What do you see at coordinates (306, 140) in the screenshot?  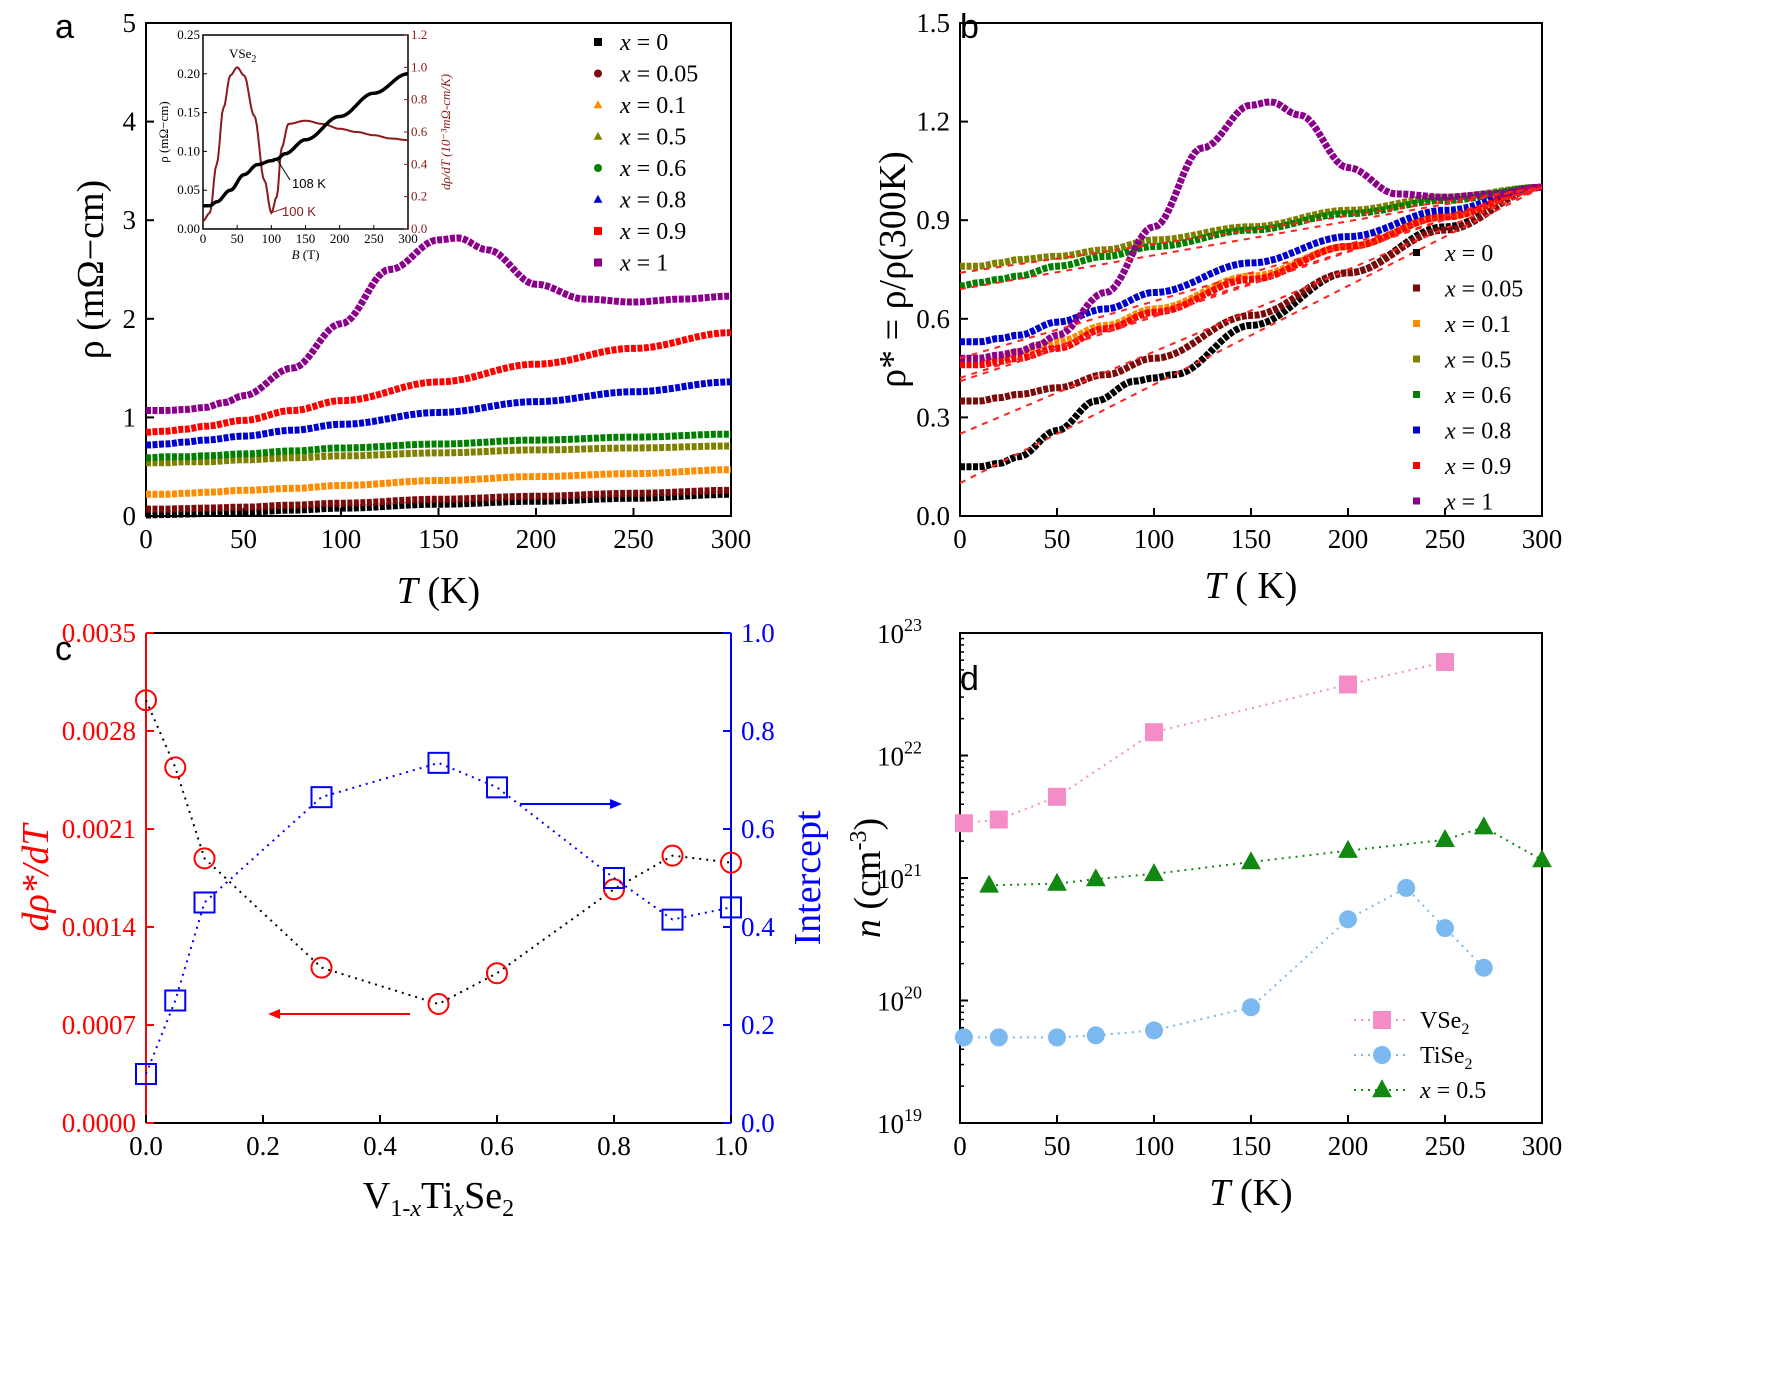 I see `panel-a-inset-rho-line` at bounding box center [306, 140].